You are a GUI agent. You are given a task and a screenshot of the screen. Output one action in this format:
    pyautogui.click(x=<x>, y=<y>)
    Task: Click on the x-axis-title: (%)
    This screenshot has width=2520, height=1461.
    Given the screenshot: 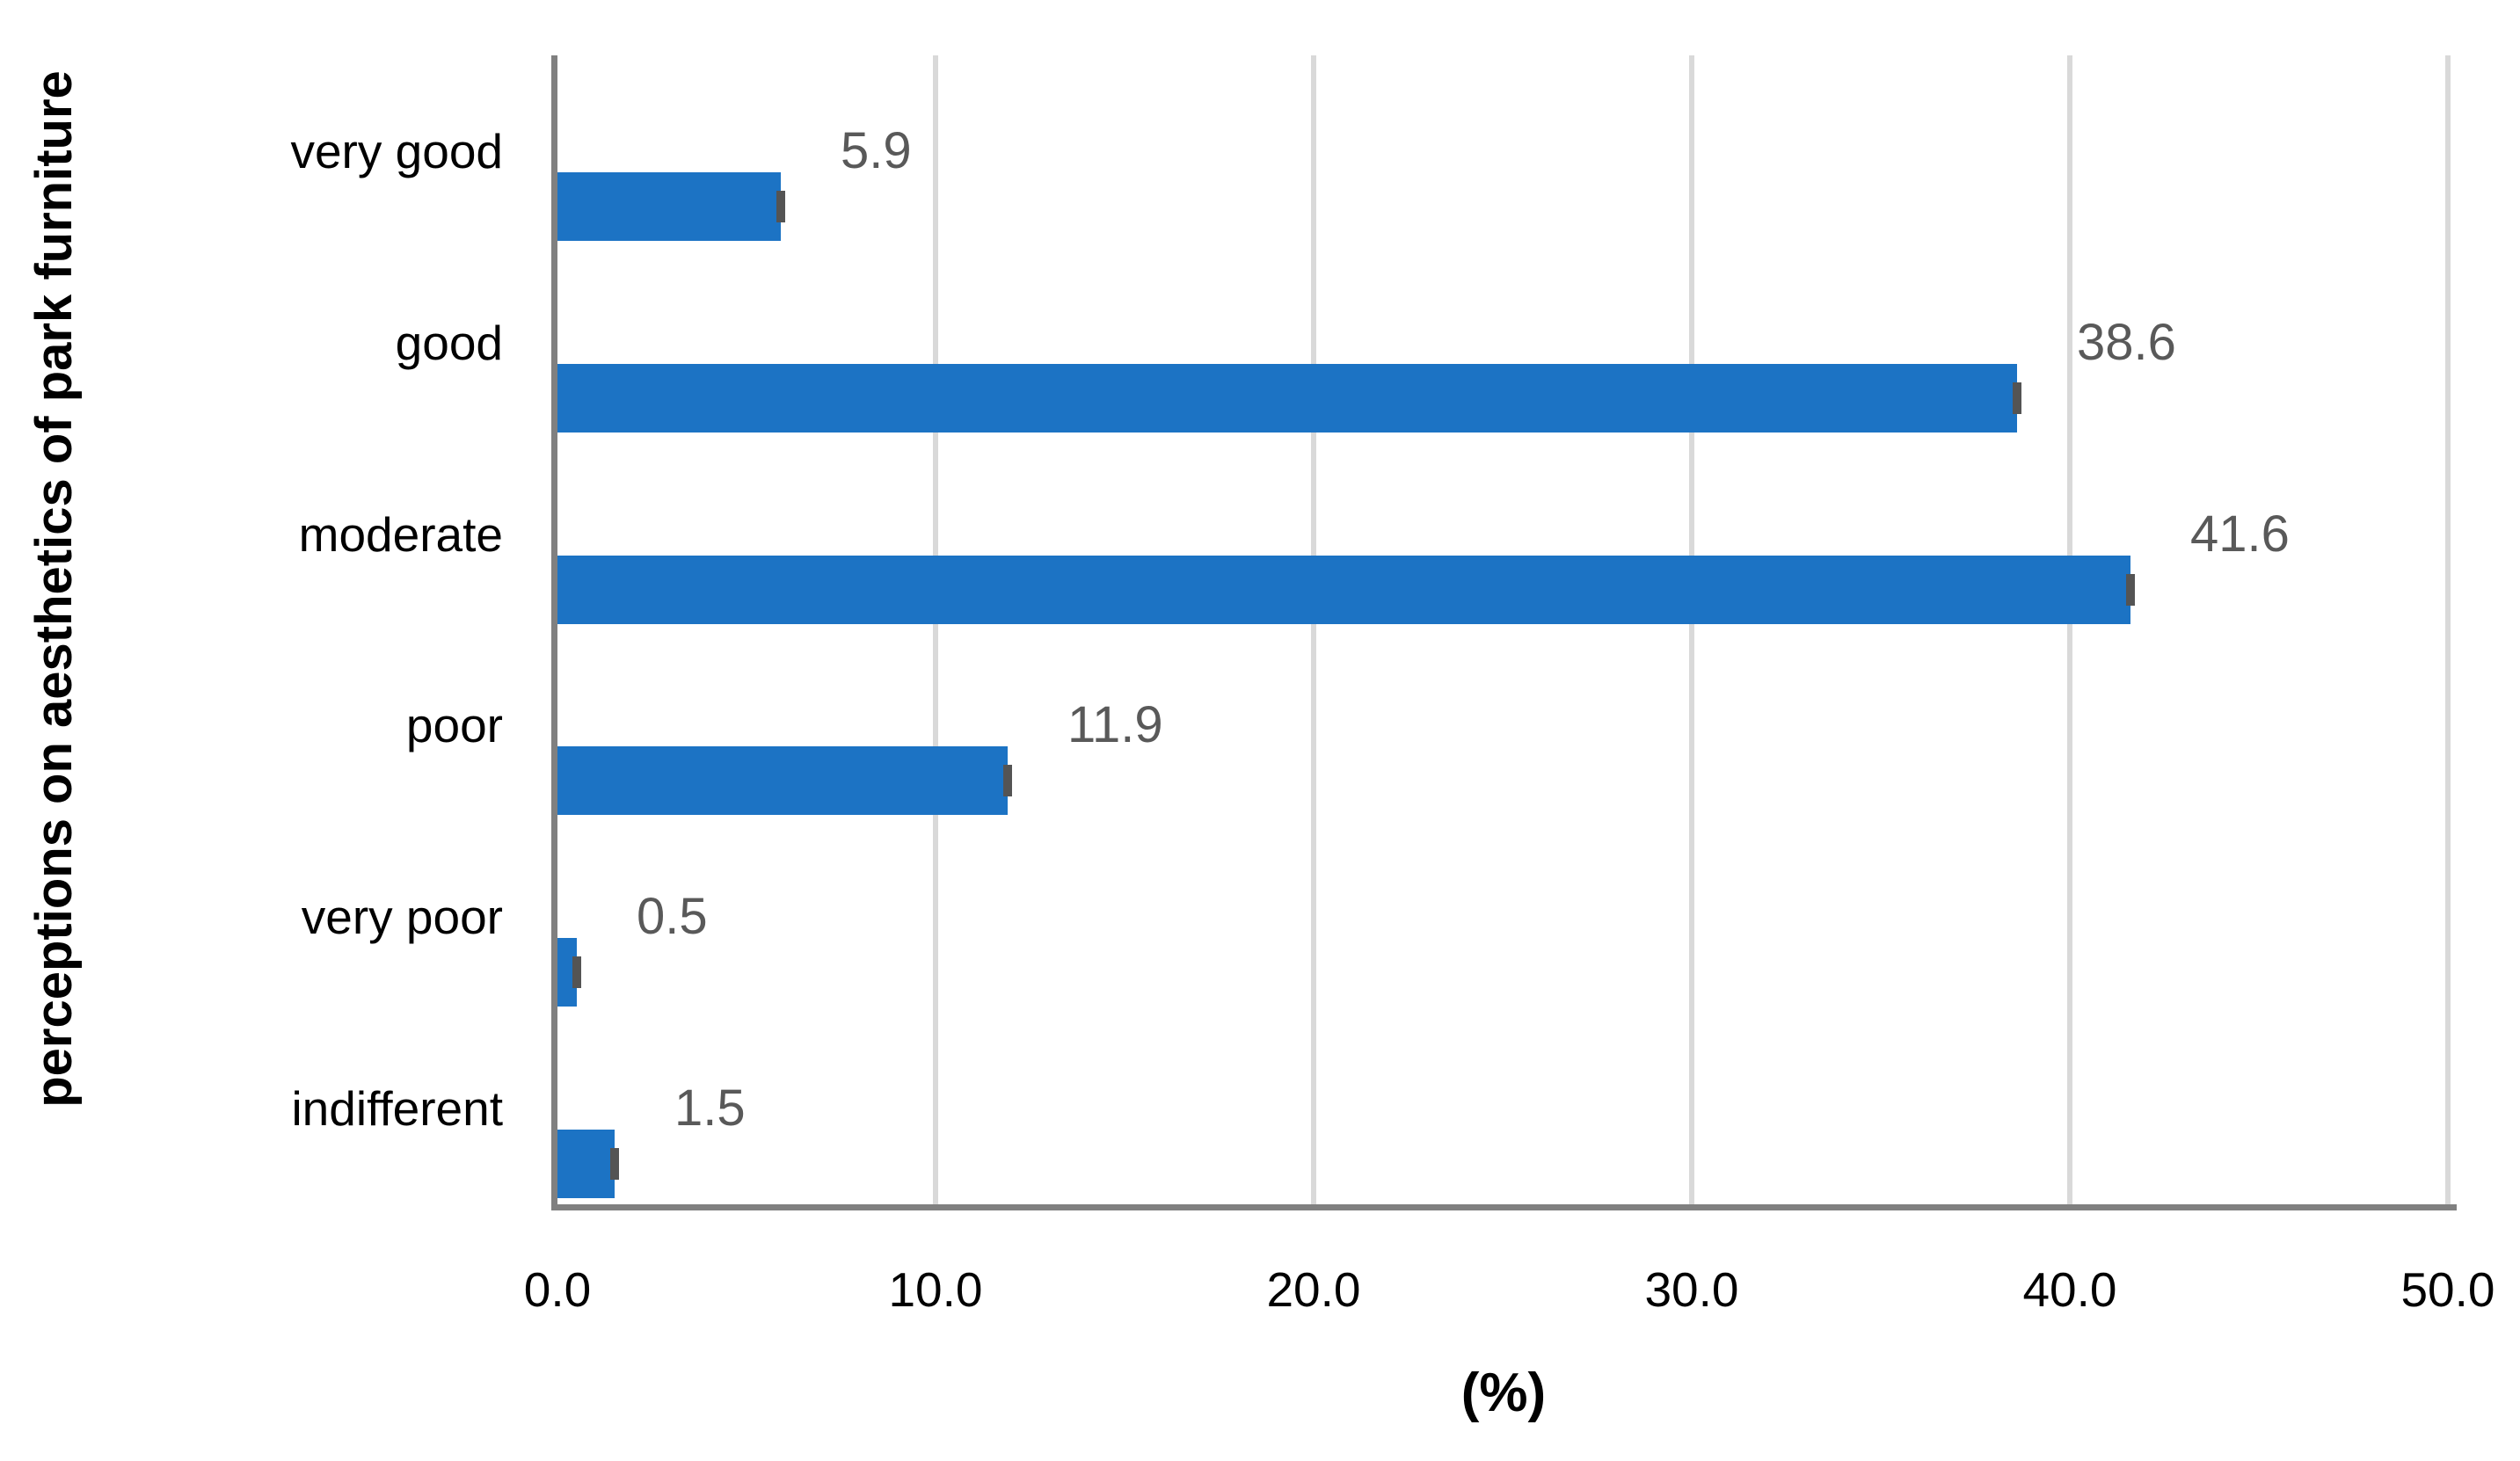 What is the action you would take?
    pyautogui.click(x=1503, y=1393)
    